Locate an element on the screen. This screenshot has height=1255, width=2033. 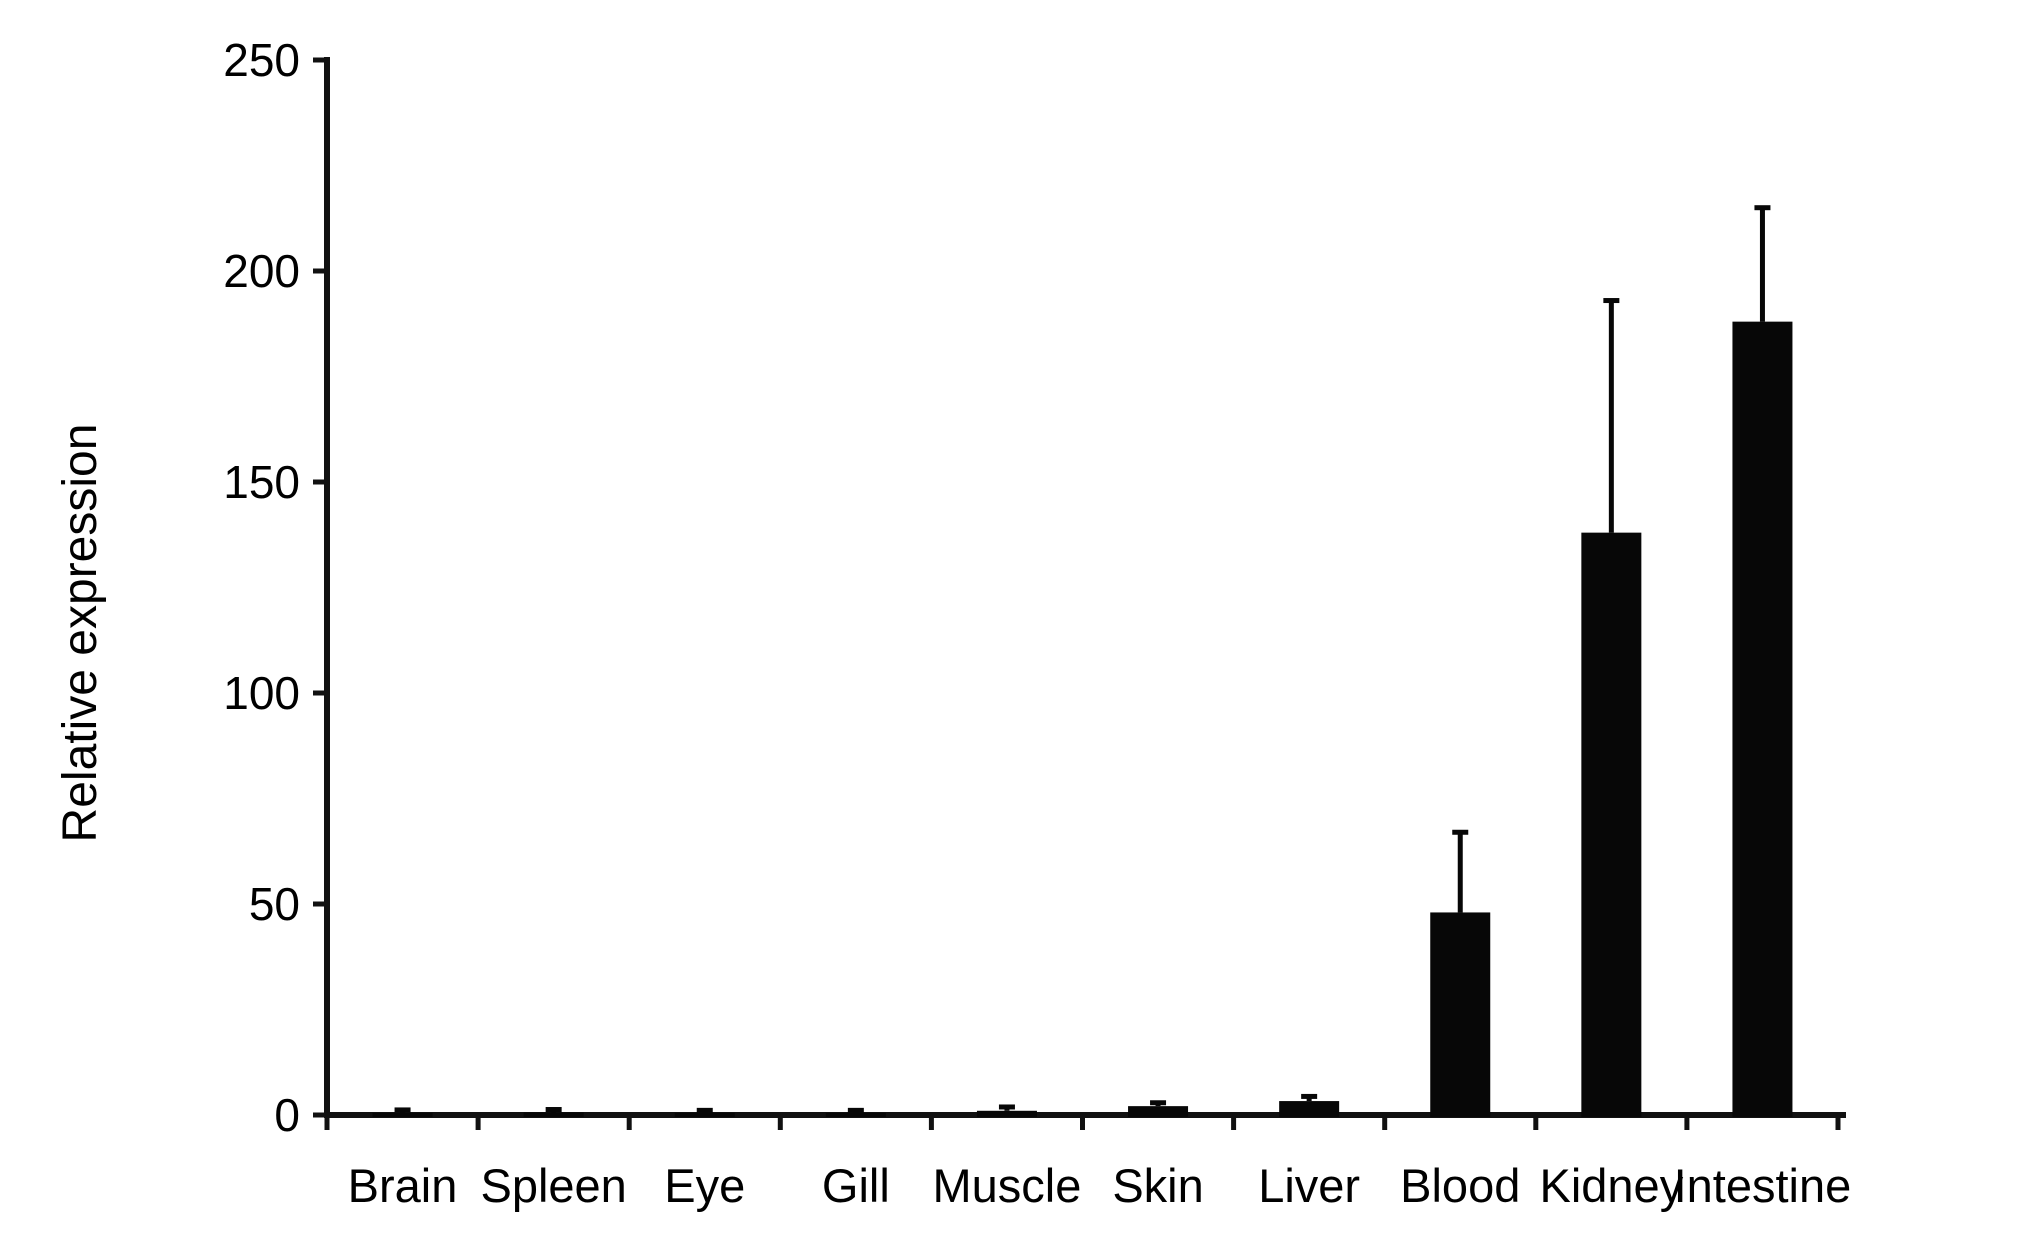
bar-skin is located at coordinates (1158, 1111).